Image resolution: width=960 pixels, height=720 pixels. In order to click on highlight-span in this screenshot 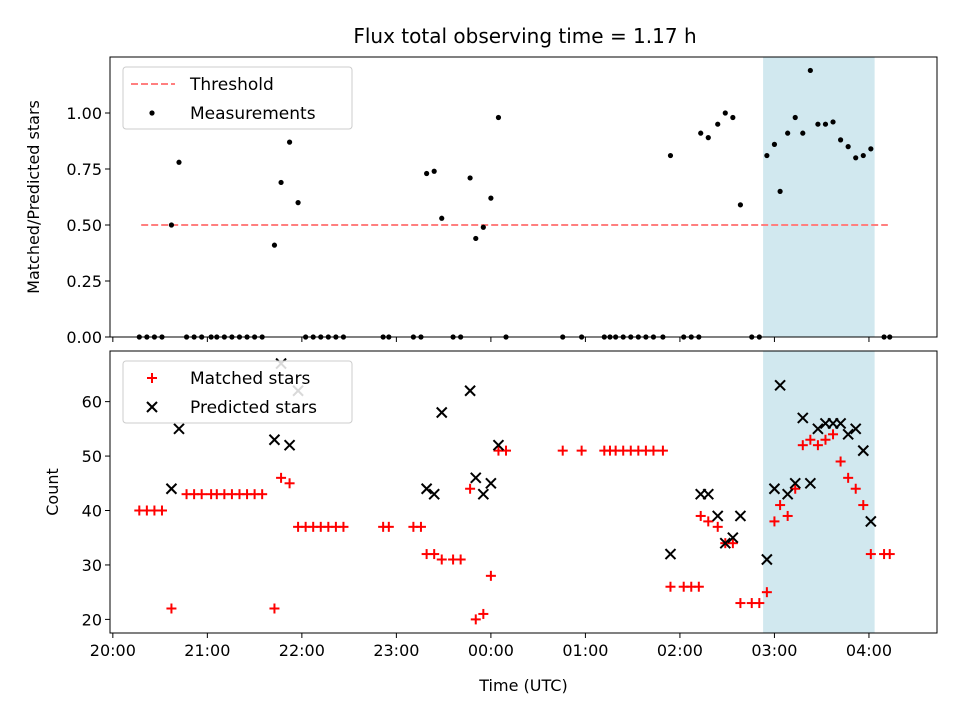, I will do `click(819, 492)`.